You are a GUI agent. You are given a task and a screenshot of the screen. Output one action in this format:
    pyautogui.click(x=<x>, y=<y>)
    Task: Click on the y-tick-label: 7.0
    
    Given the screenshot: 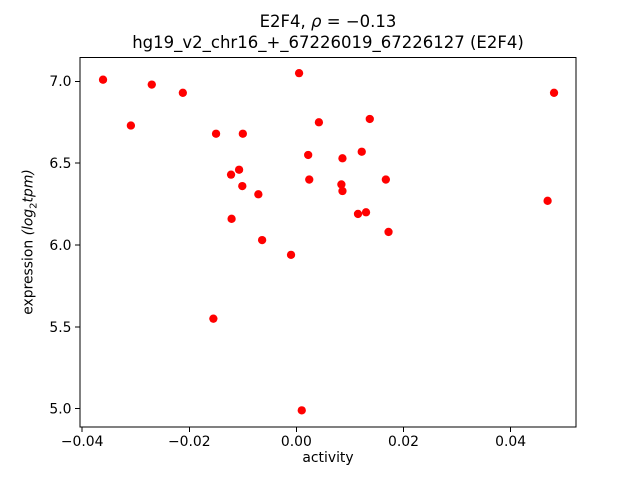 What is the action you would take?
    pyautogui.click(x=60, y=82)
    